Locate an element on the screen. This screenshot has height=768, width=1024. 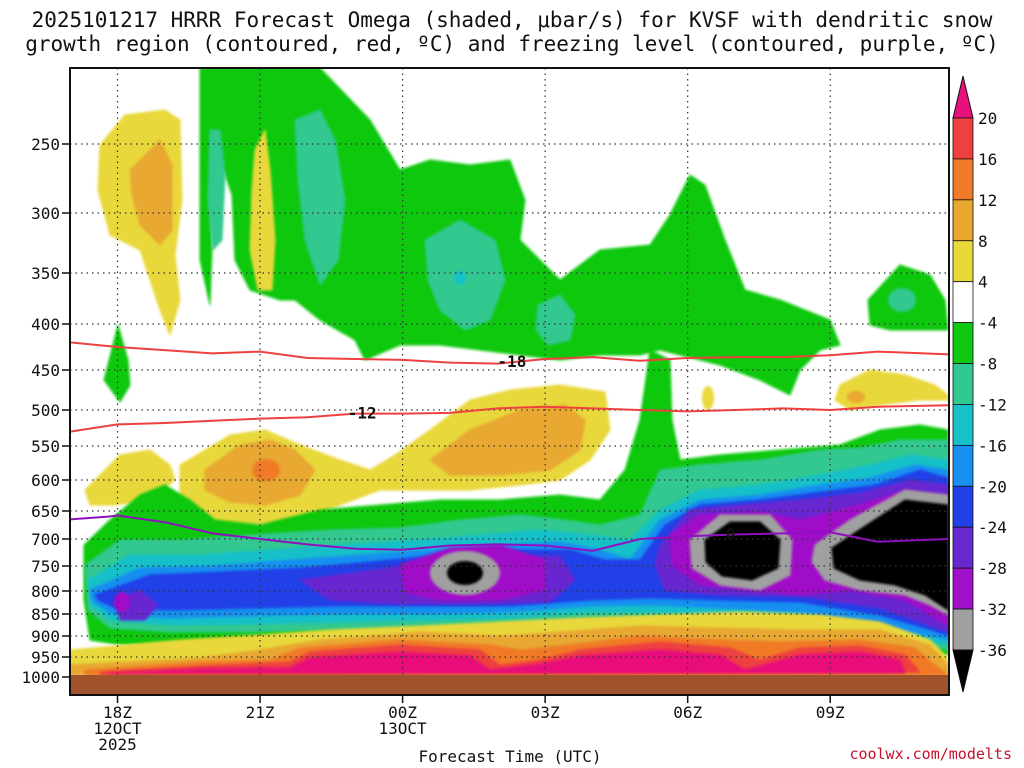
colorbar-label: -24 is located at coordinates (992, 527).